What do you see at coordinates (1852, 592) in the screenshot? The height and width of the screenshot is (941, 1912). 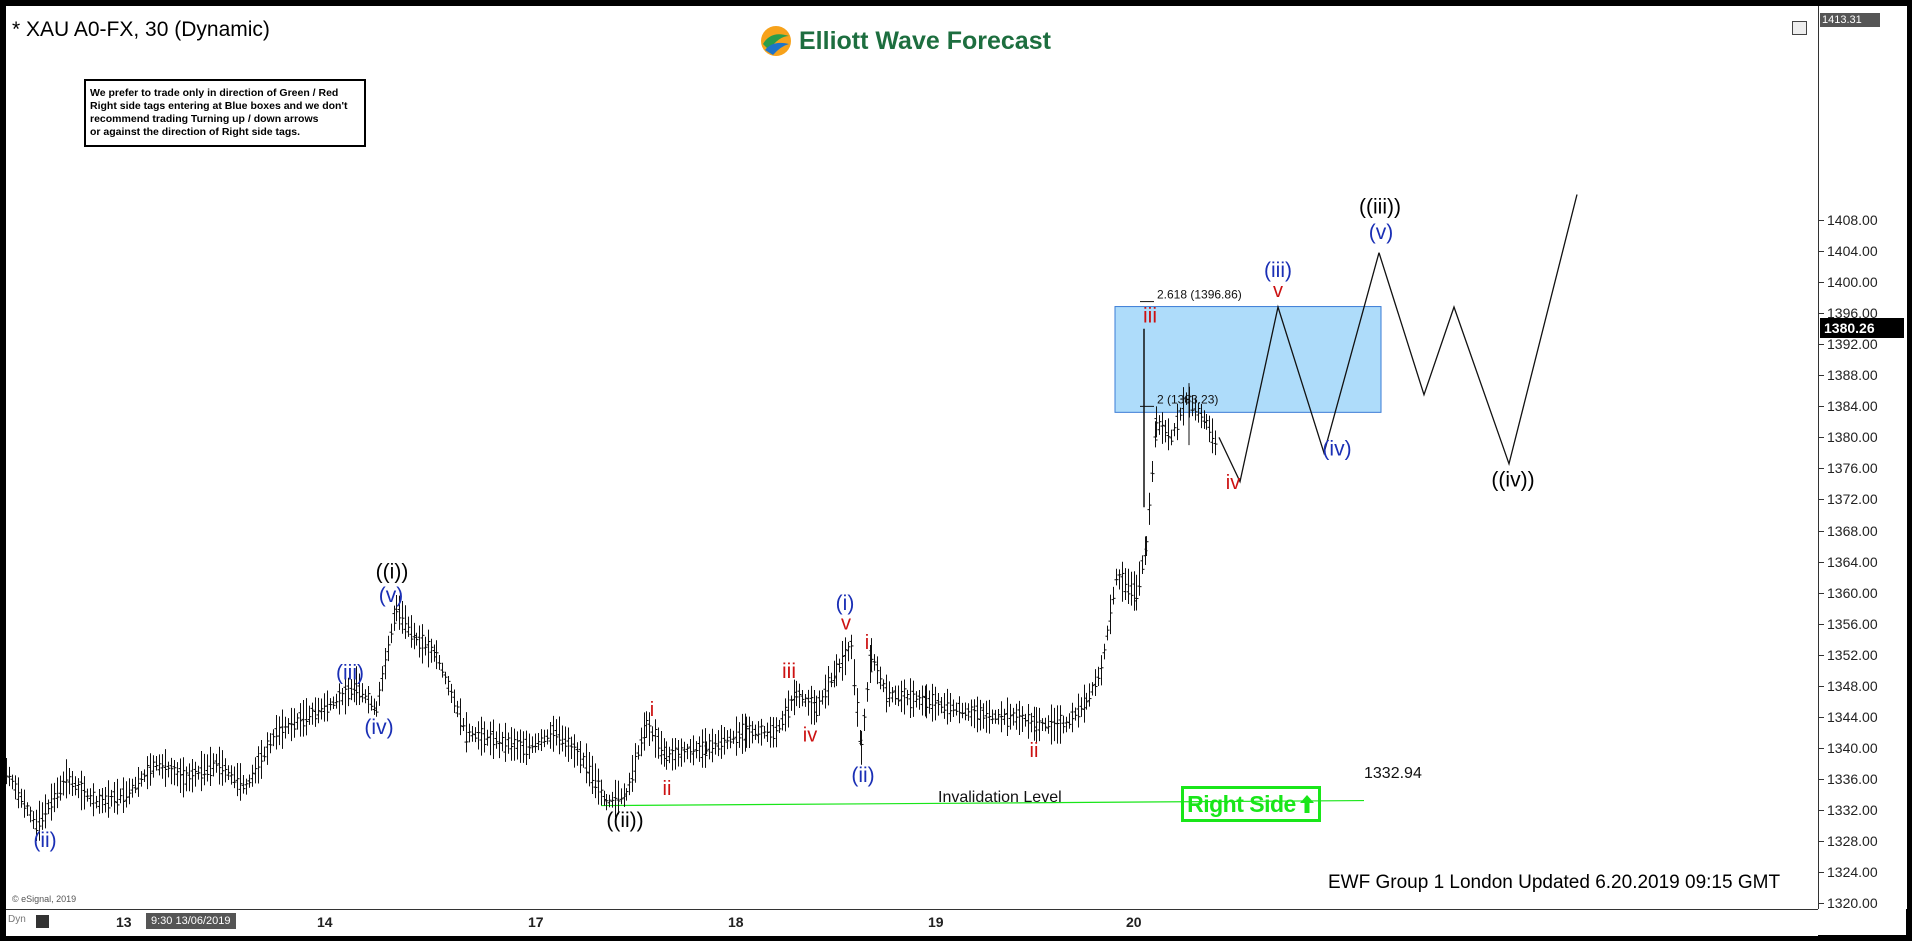 I see `y-tick-label: 1360.00` at bounding box center [1852, 592].